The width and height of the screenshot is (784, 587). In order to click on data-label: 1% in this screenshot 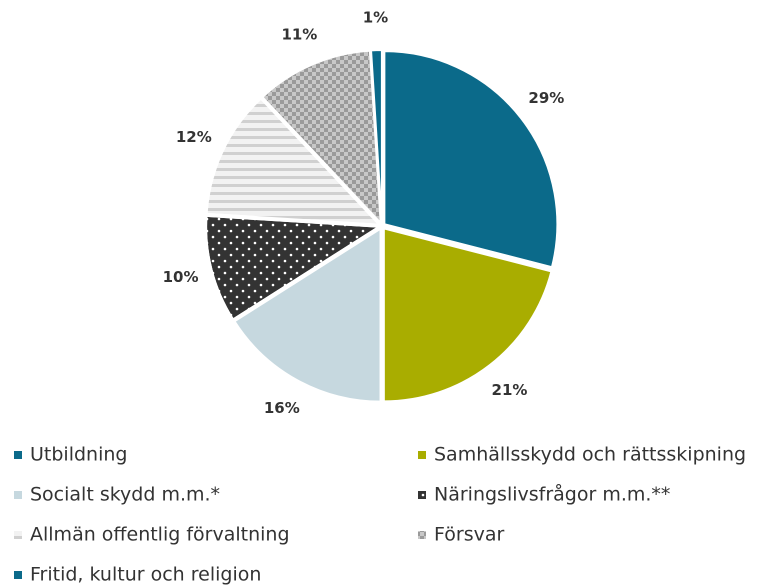, I will do `click(375, 18)`.